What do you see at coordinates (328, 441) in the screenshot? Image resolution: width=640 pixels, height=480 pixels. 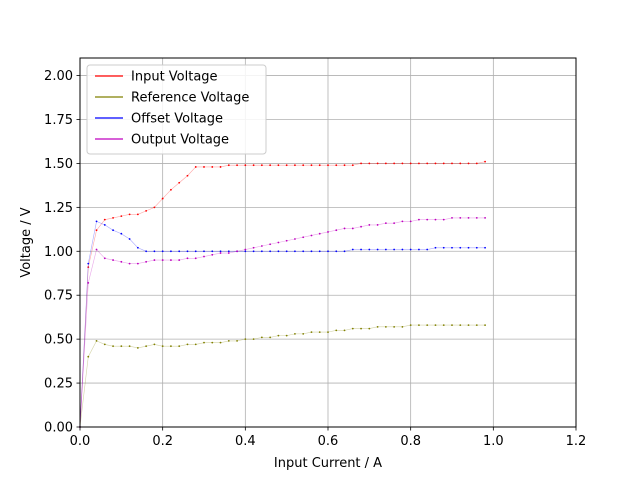 I see `x-tick-label: 0.6` at bounding box center [328, 441].